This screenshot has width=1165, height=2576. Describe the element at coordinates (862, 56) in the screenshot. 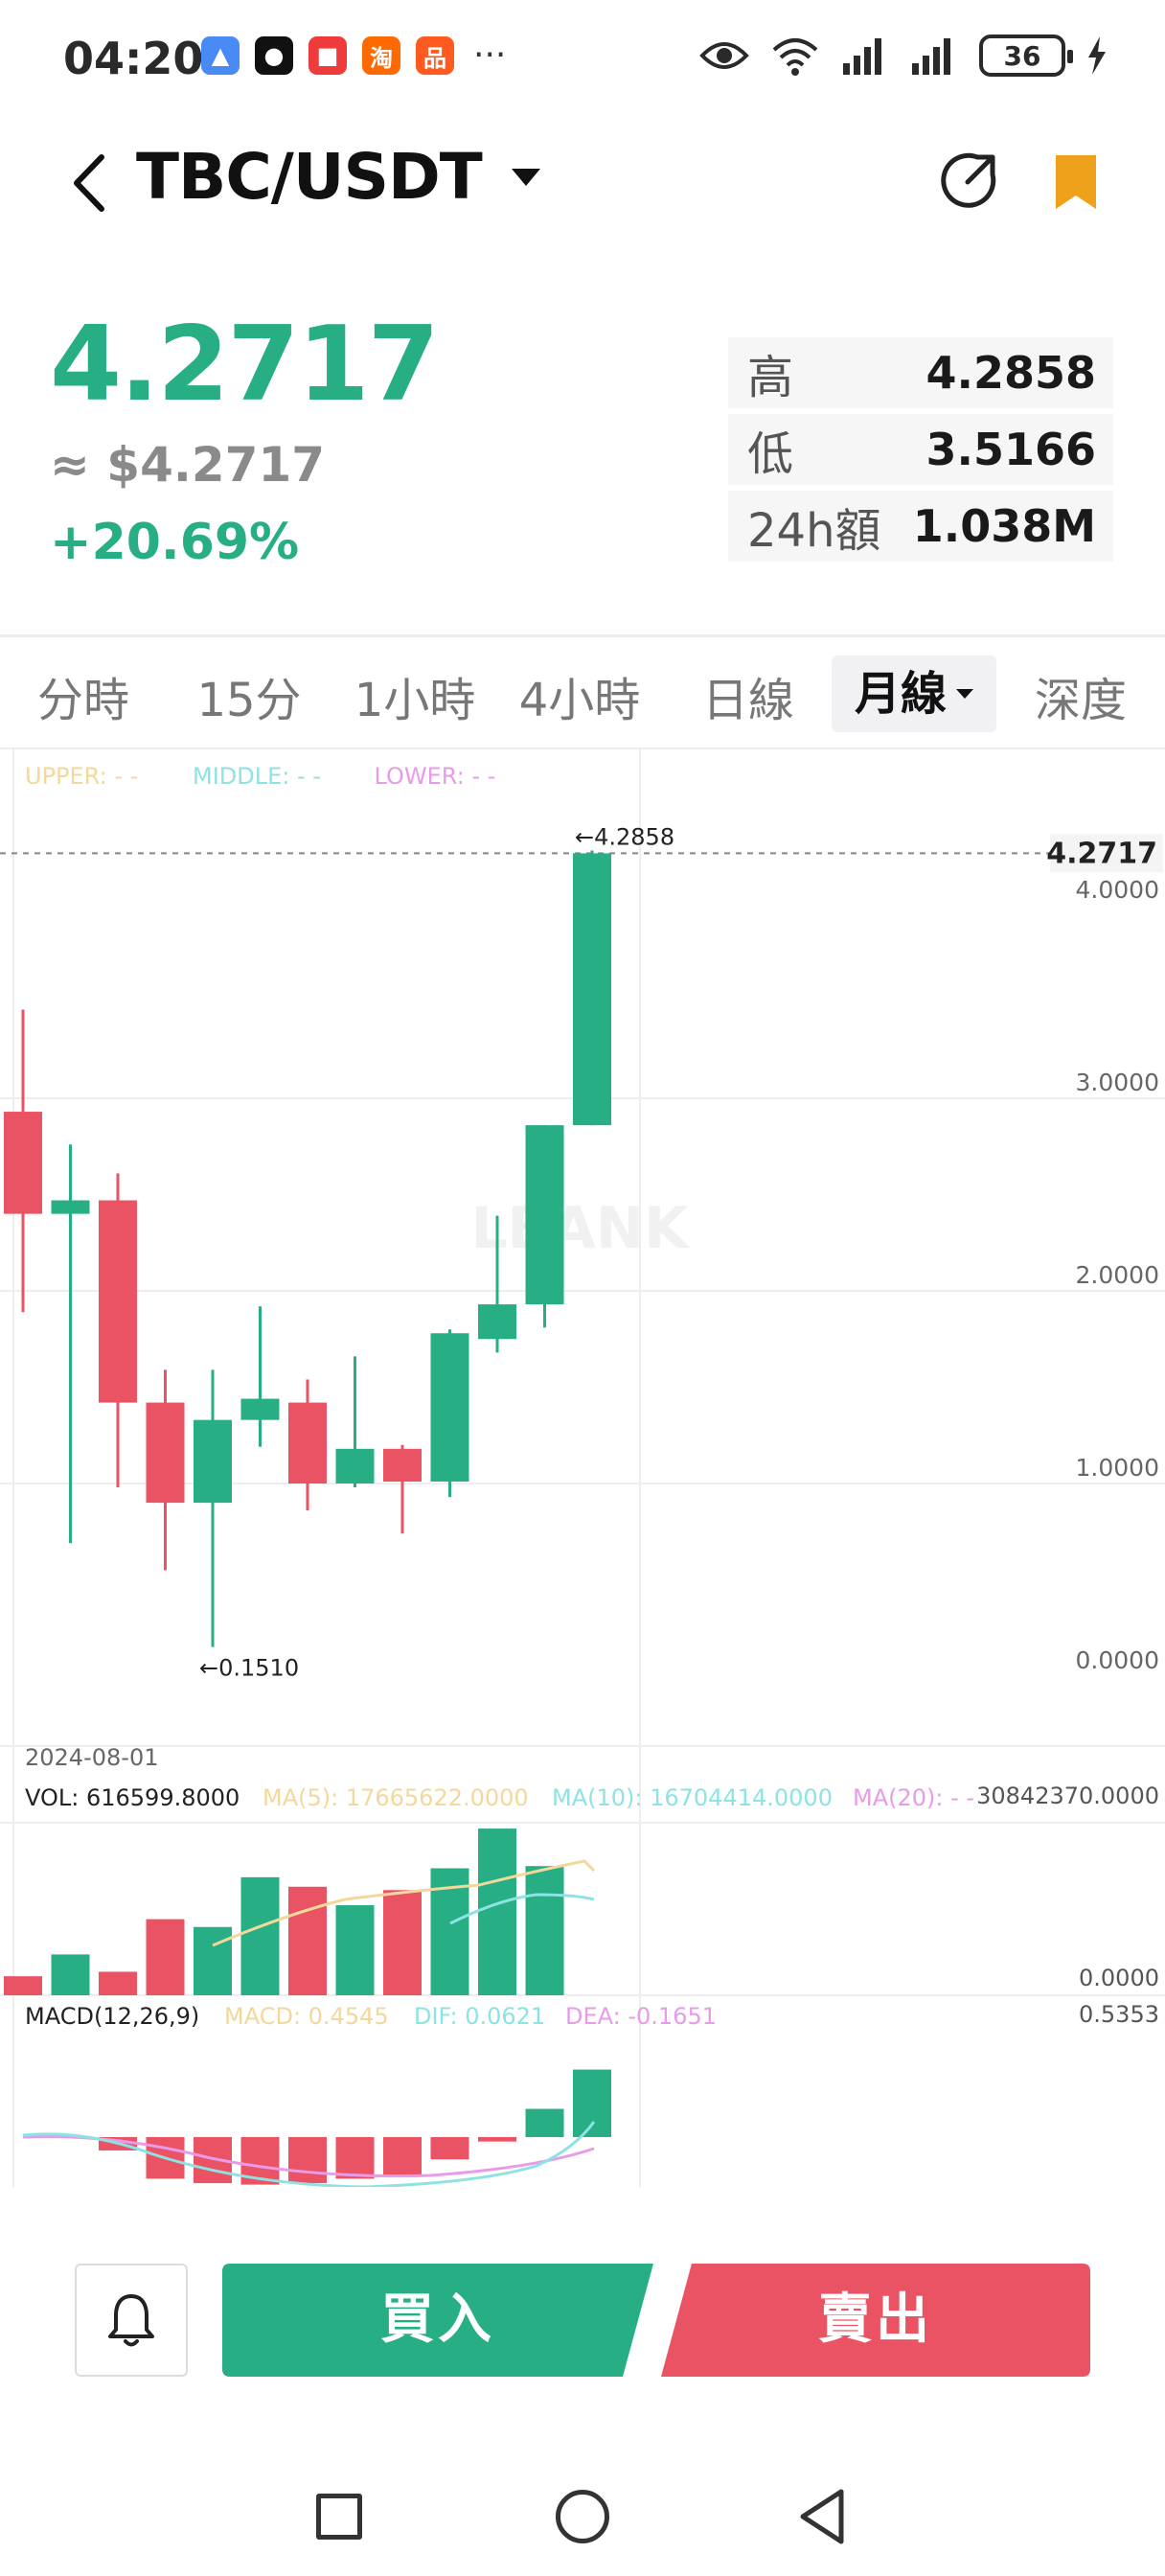

I see `signal-icon` at that location.